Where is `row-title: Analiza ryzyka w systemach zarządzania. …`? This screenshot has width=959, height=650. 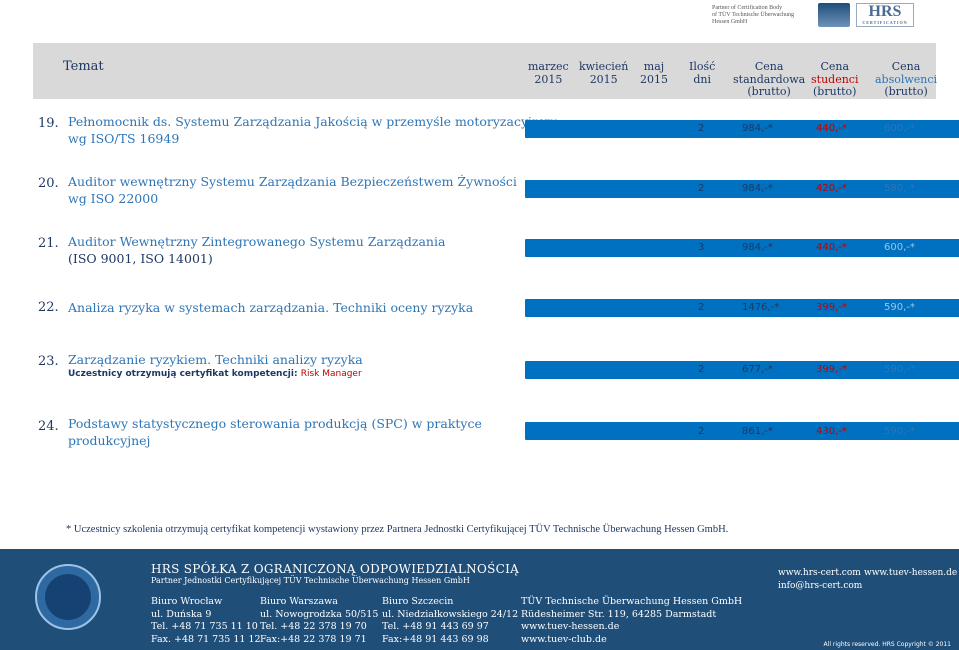 row-title: Analiza ryzyka w systemach zarządzania. … is located at coordinates (270, 307).